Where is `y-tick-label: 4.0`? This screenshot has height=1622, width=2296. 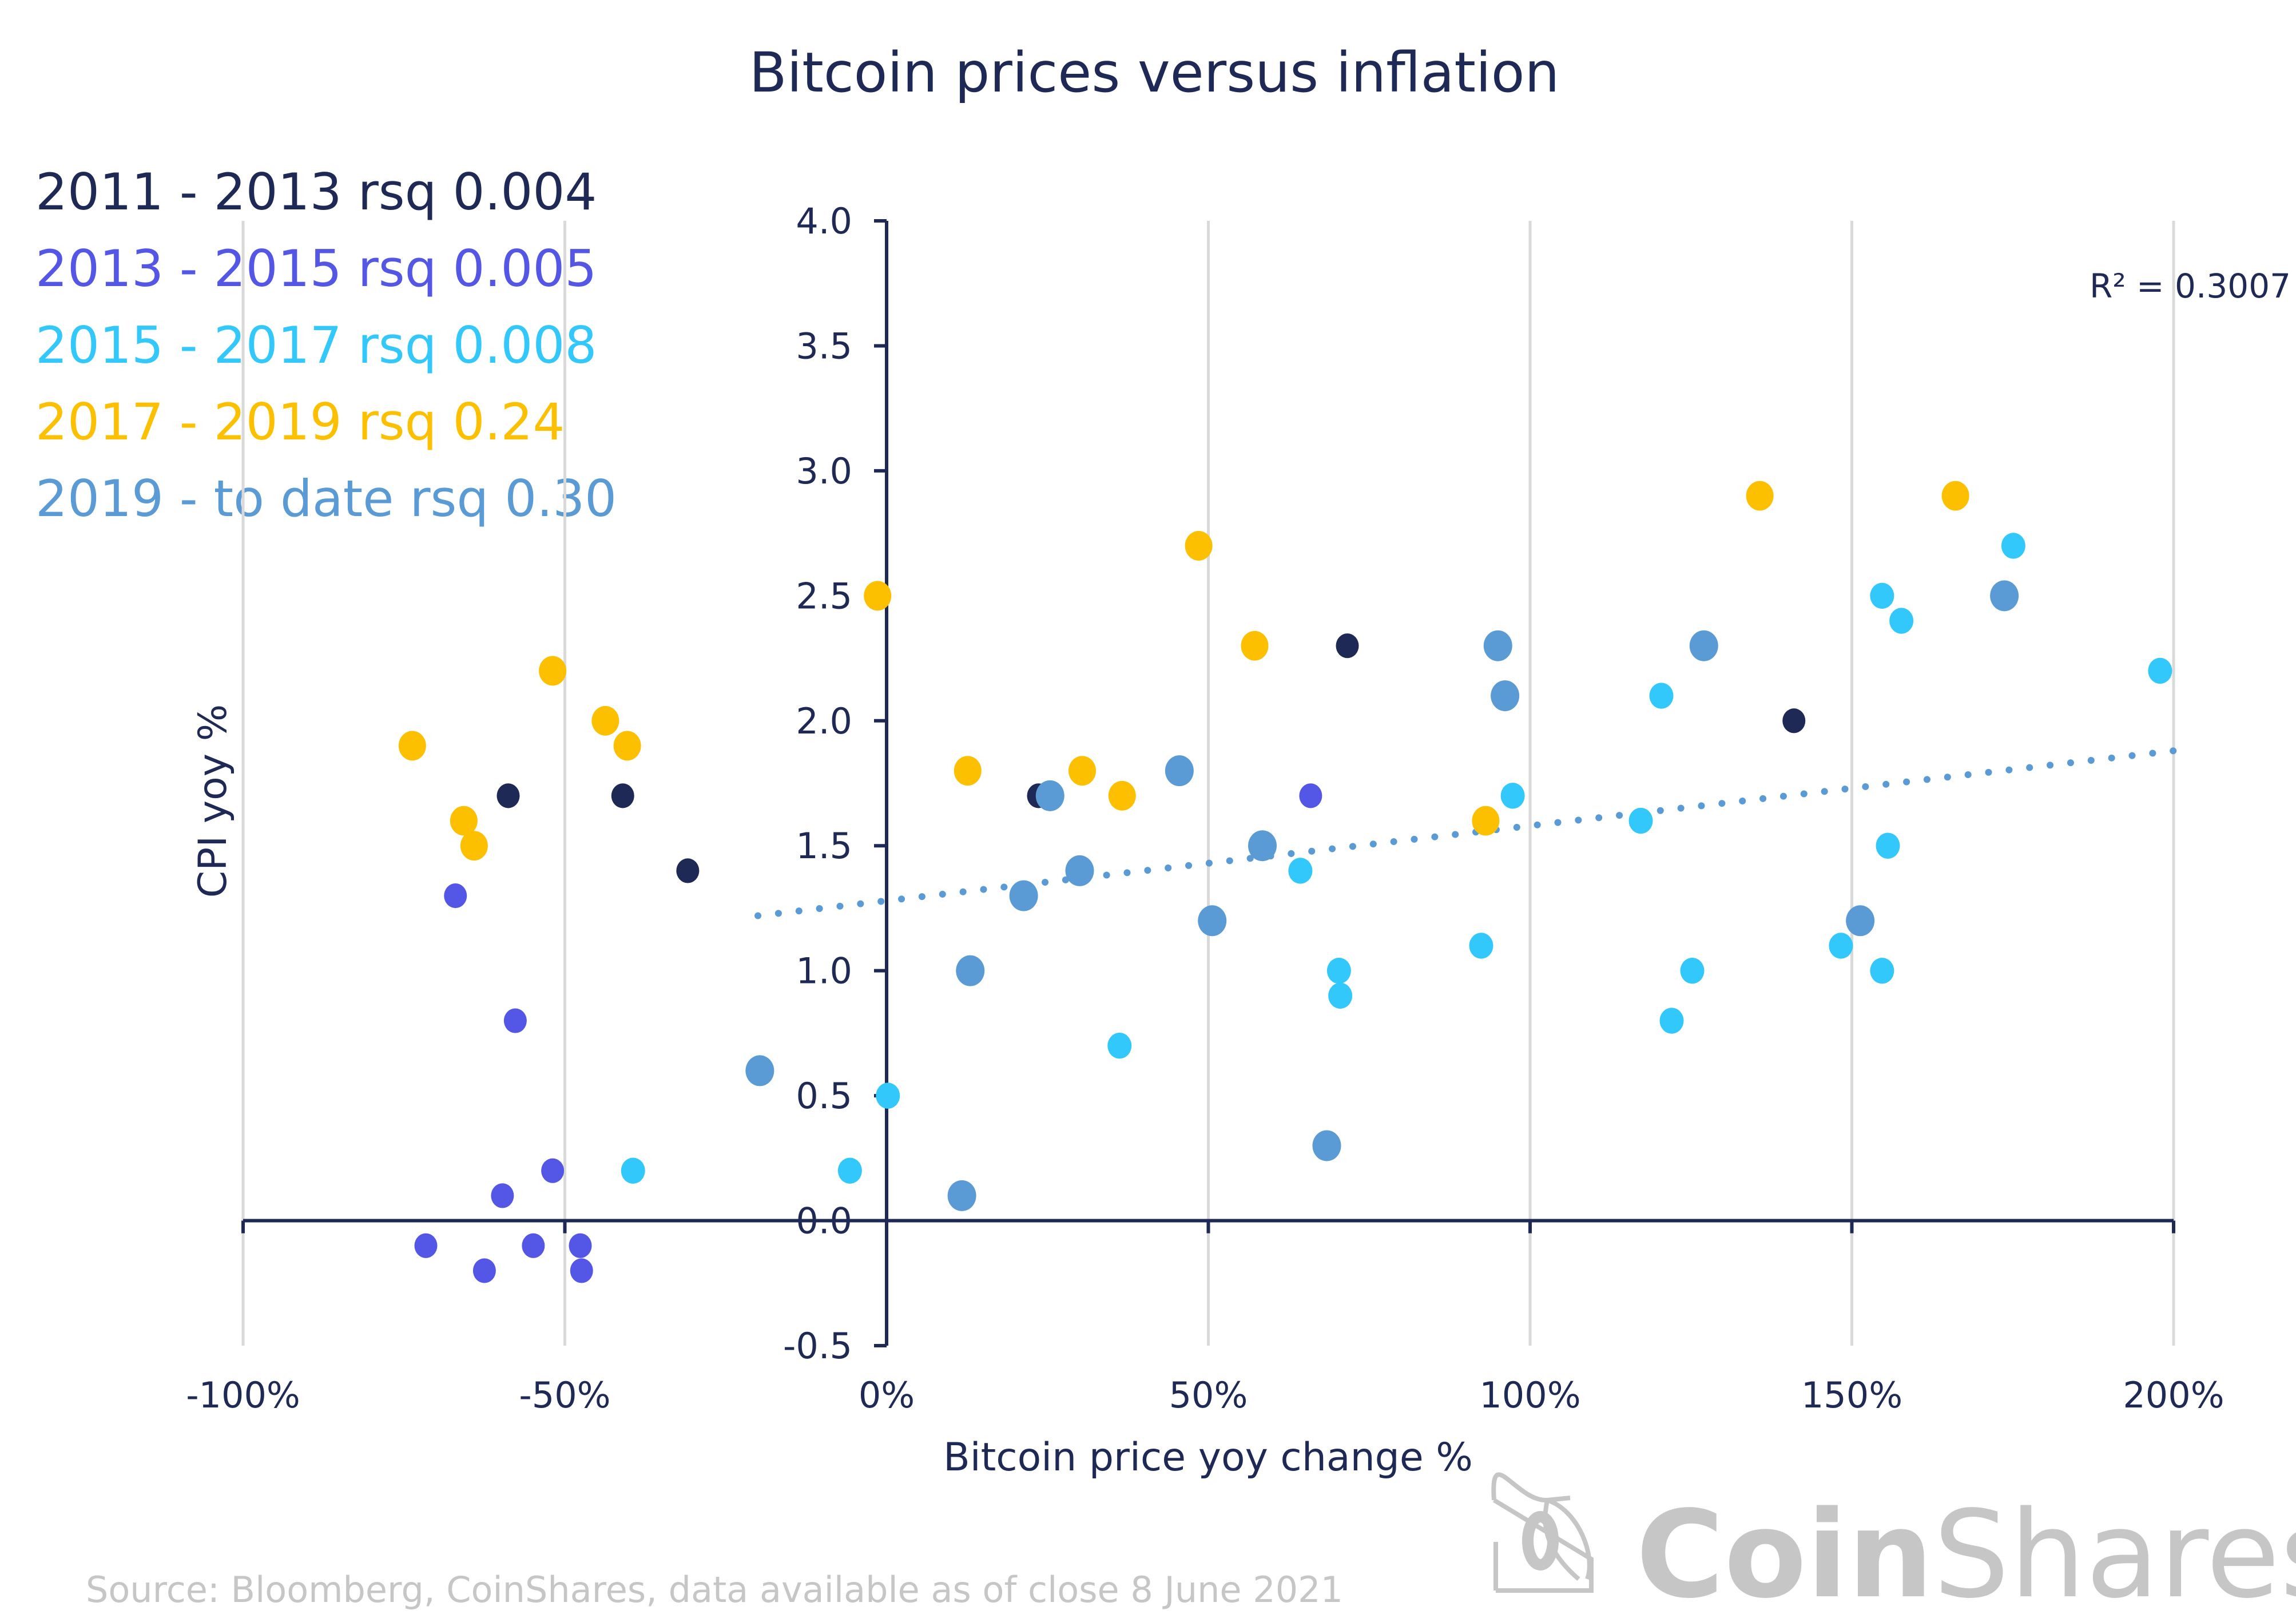 y-tick-label: 4.0 is located at coordinates (824, 221).